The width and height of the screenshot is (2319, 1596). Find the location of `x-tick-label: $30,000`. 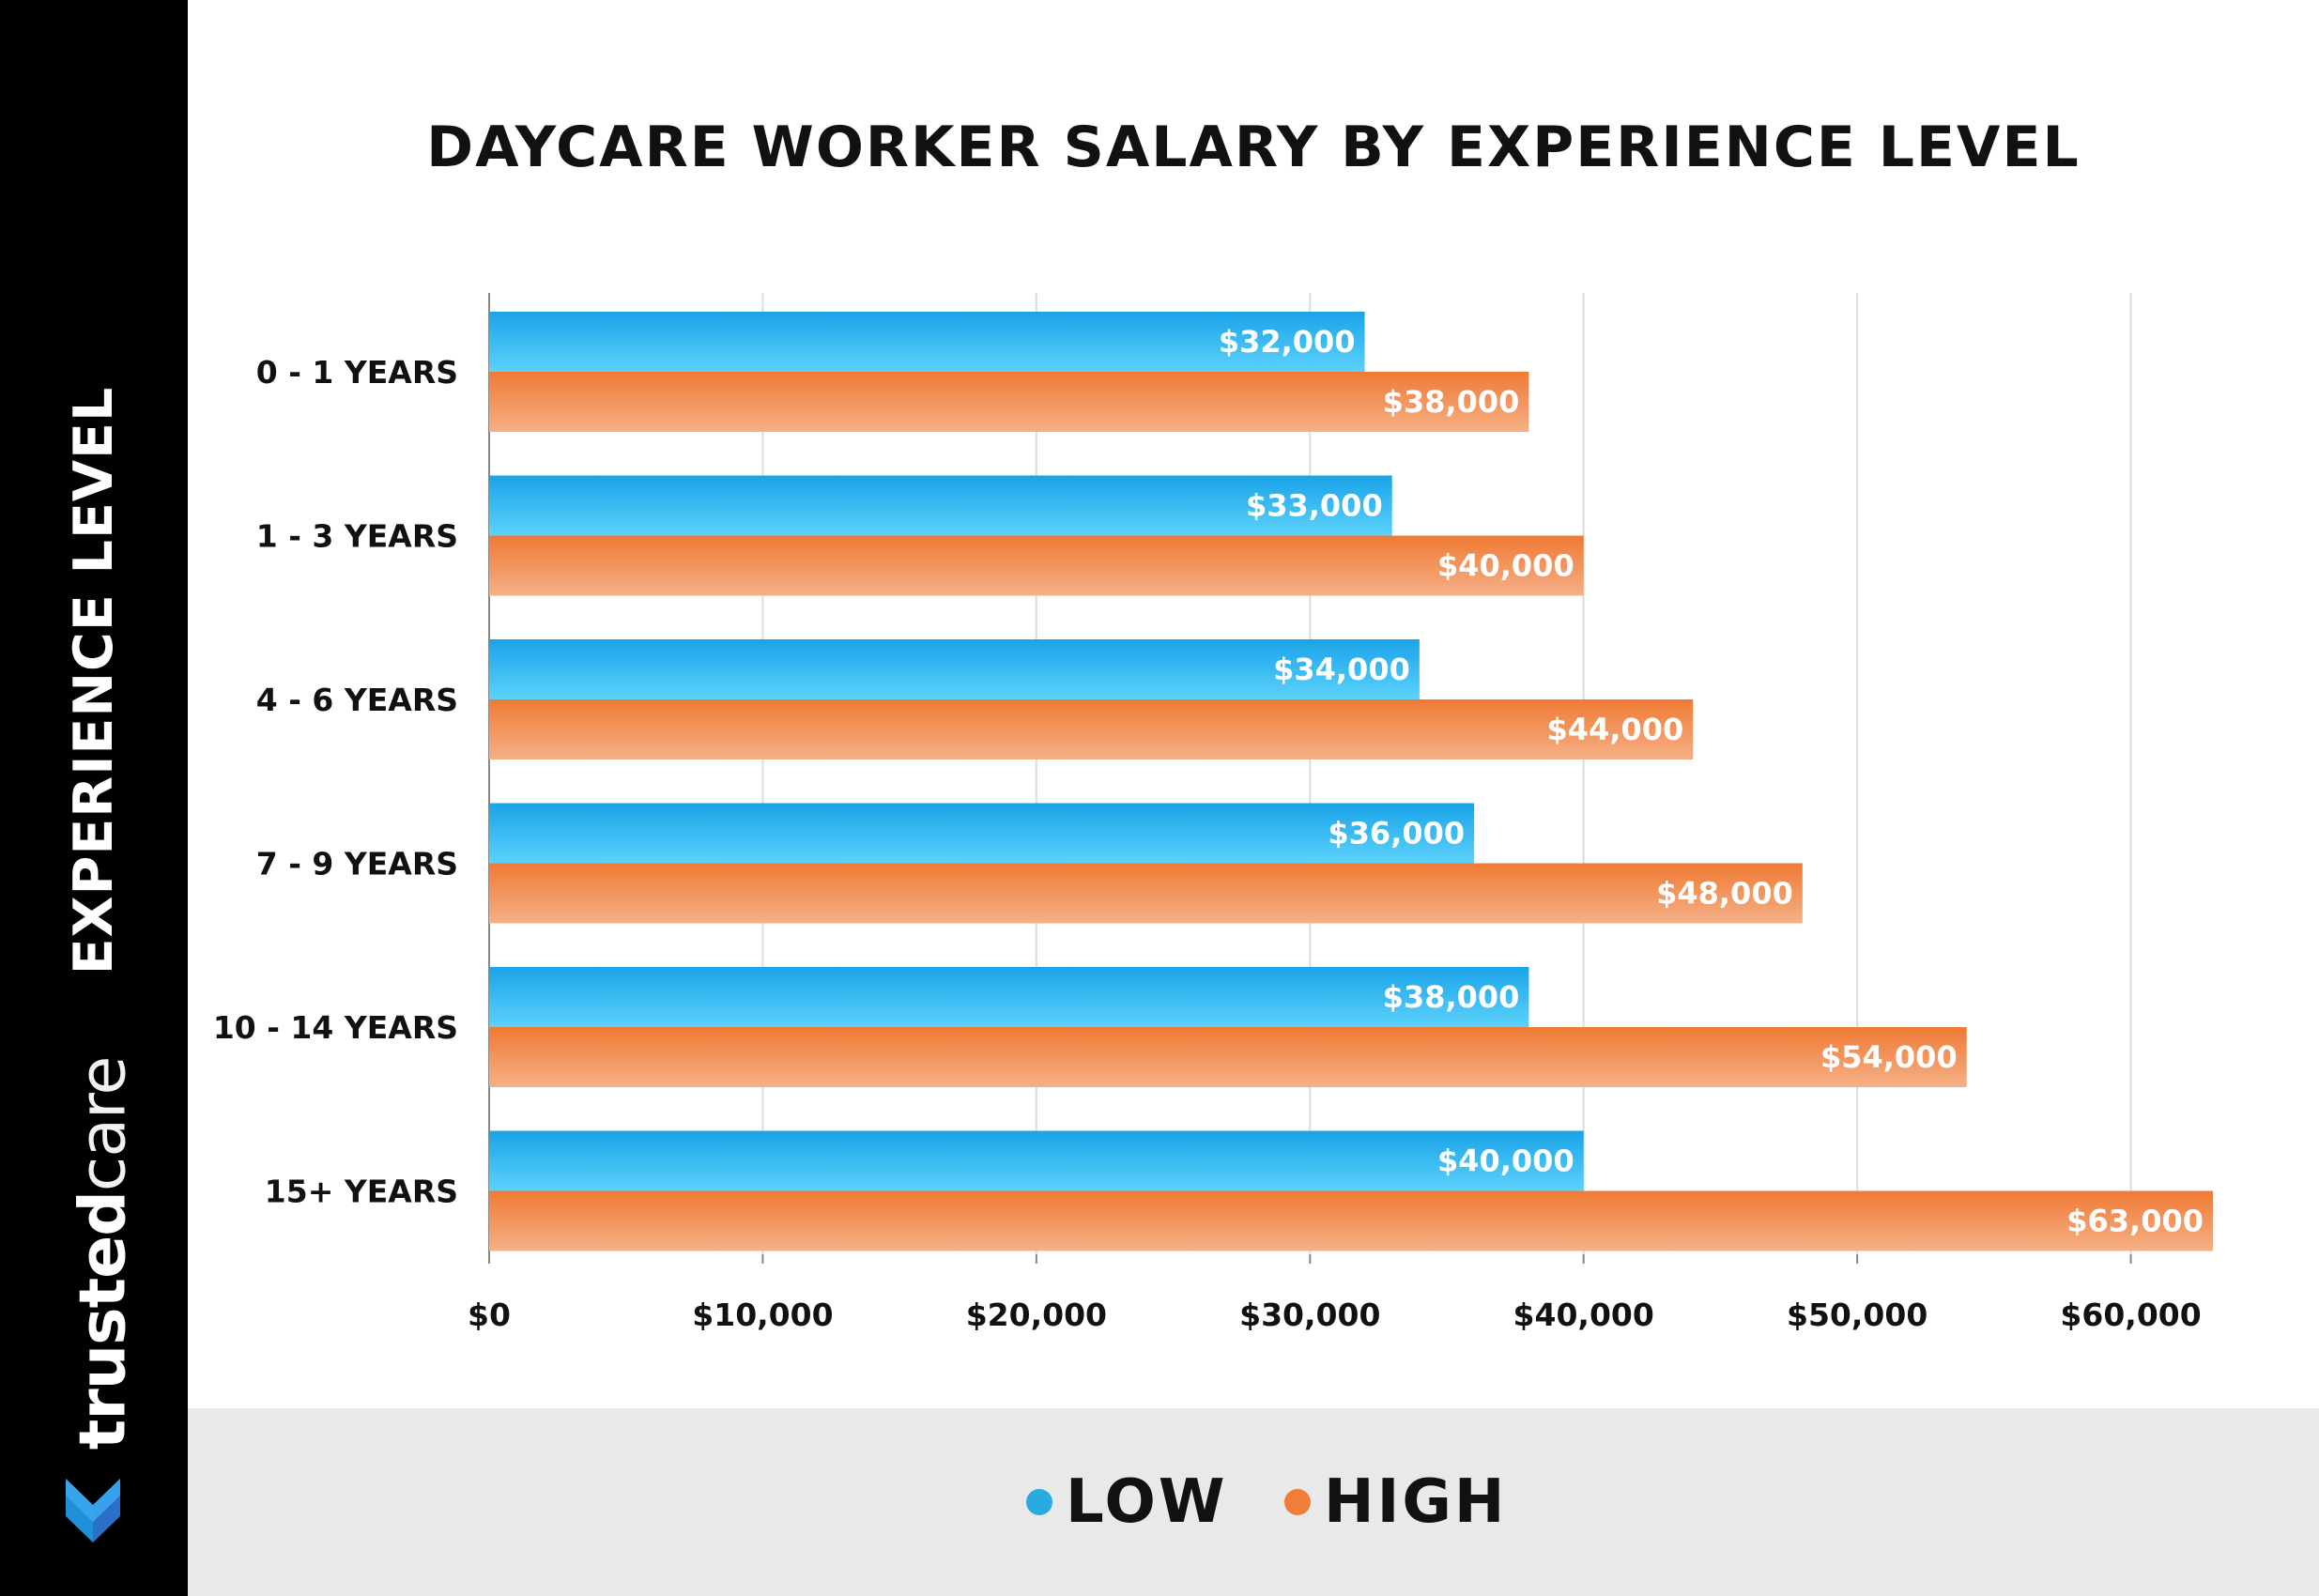

x-tick-label: $30,000 is located at coordinates (1309, 1315).